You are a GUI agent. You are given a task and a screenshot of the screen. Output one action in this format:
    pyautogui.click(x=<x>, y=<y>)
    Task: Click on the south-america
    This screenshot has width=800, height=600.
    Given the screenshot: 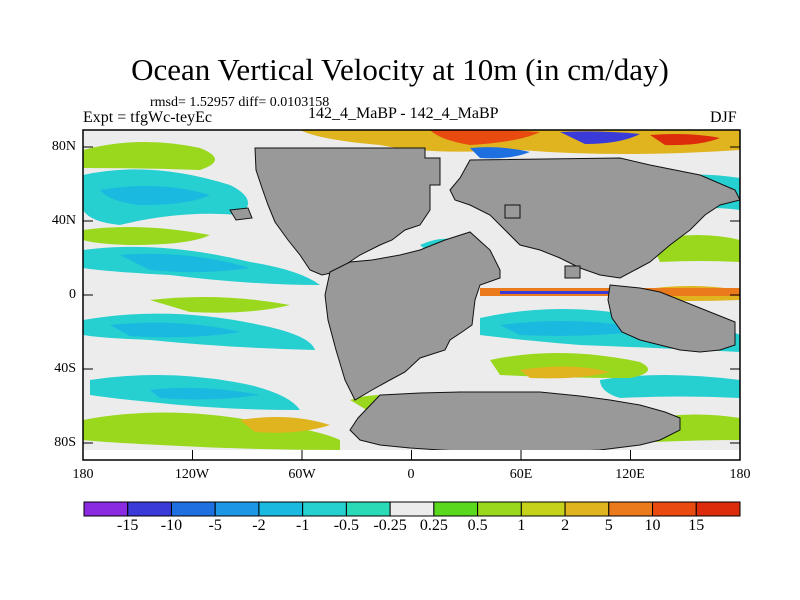 What is the action you would take?
    pyautogui.click(x=412, y=316)
    